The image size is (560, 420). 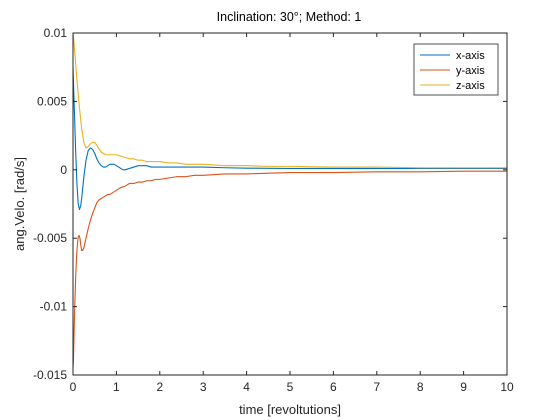 I want to click on x-axis-title: time [revoltutions], so click(x=290, y=409).